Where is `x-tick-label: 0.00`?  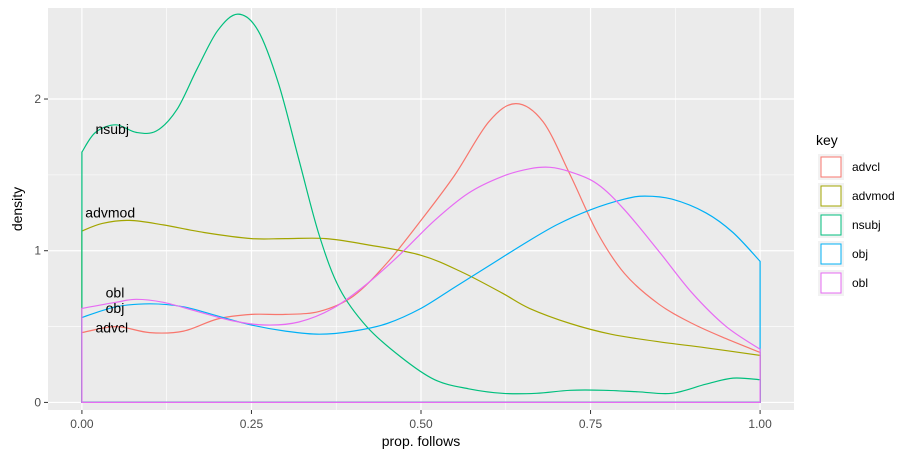
x-tick-label: 0.00 is located at coordinates (82, 424).